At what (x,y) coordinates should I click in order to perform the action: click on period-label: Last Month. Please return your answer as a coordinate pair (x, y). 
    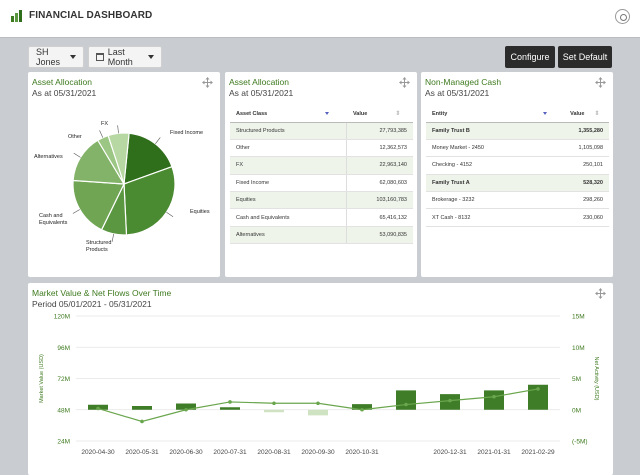
    Looking at the image, I should click on (120, 57).